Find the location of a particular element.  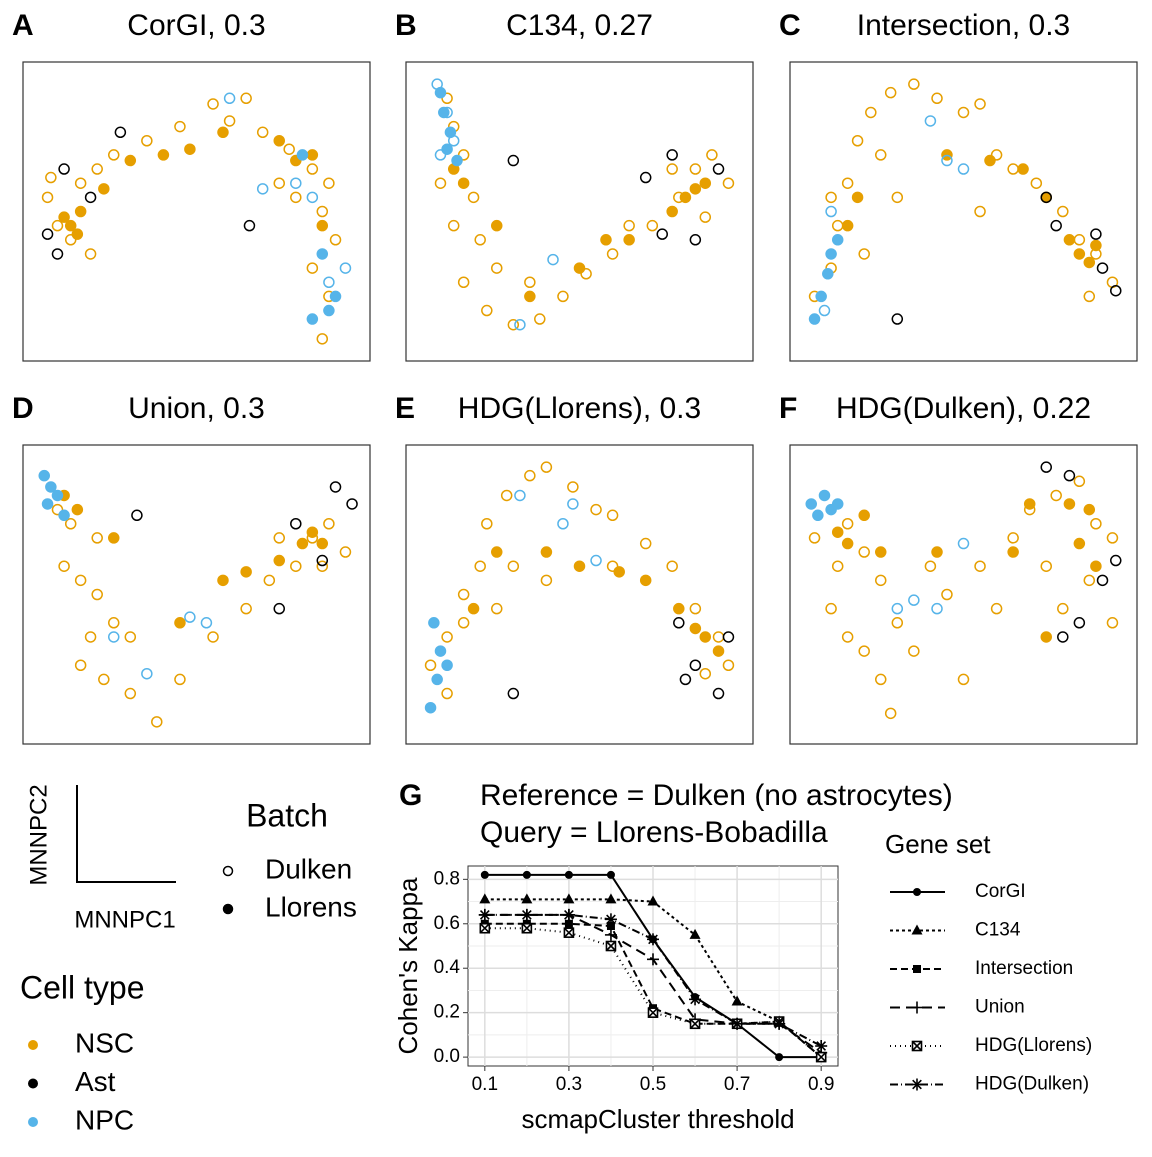

panel-title: Intersection, 0.3 is located at coordinates (963, 25).